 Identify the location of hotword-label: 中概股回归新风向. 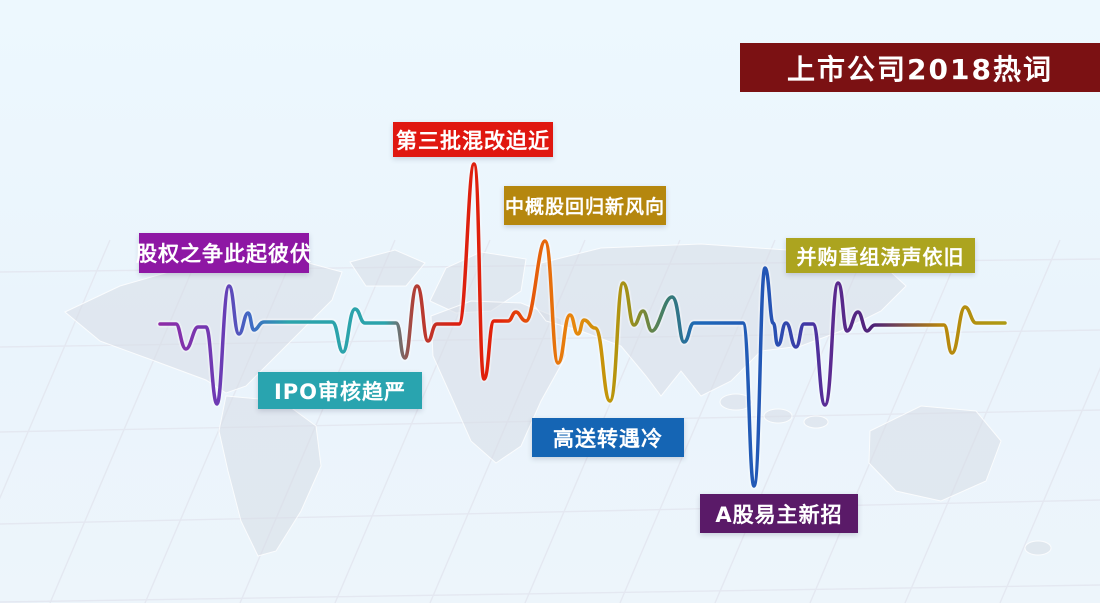
(584, 207).